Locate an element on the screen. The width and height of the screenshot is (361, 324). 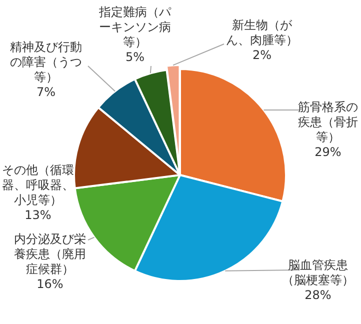
data-label: 5% is located at coordinates (135, 57).